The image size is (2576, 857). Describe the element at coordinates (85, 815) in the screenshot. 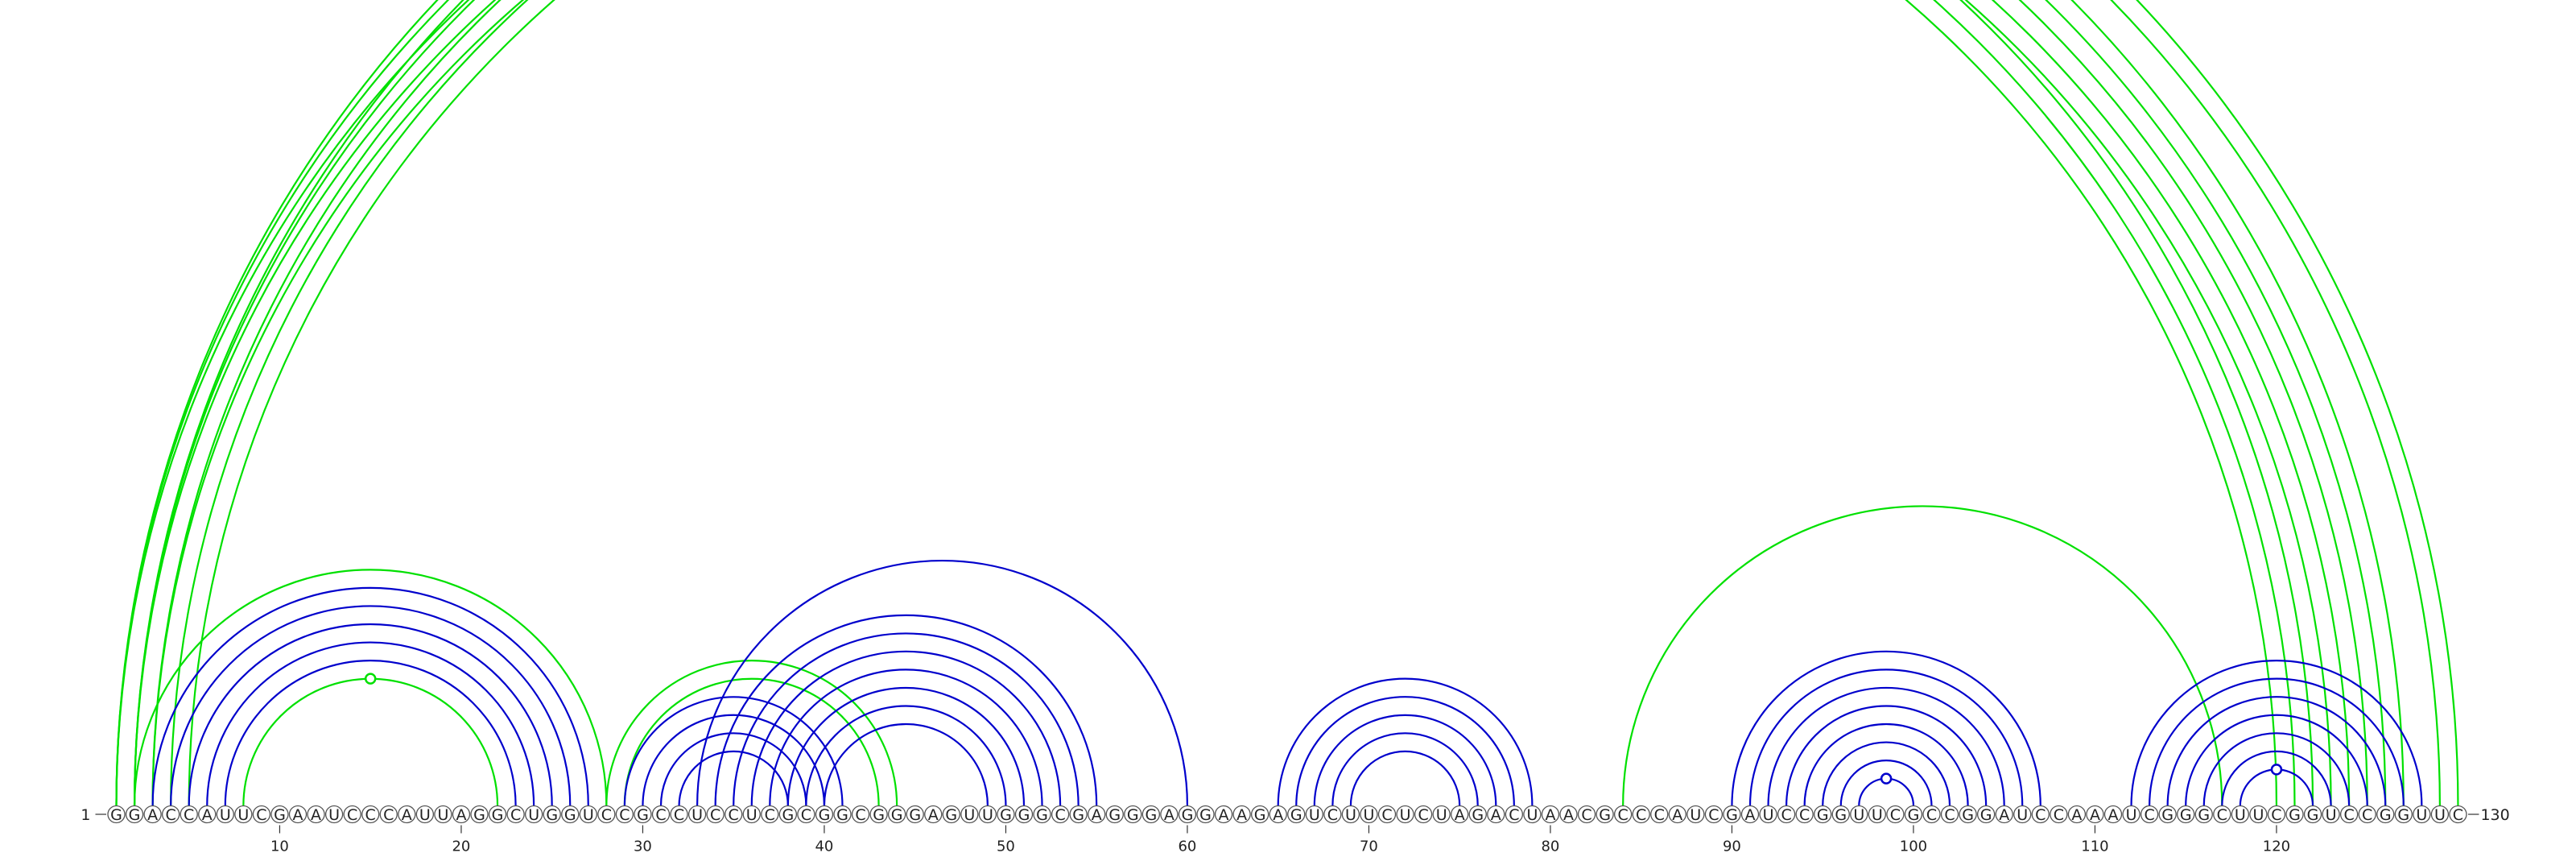

I see `sequence-start-label: 1` at that location.